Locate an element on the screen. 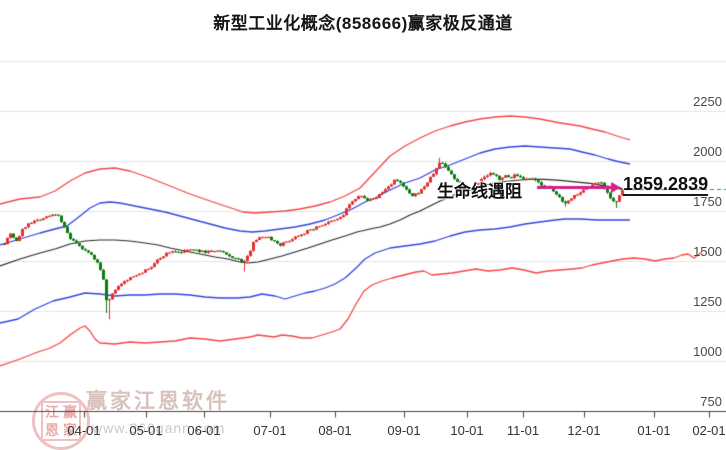 Image resolution: width=726 pixels, height=450 pixels. life-line-resistance-annotation: 生命线遇阻 is located at coordinates (479, 191).